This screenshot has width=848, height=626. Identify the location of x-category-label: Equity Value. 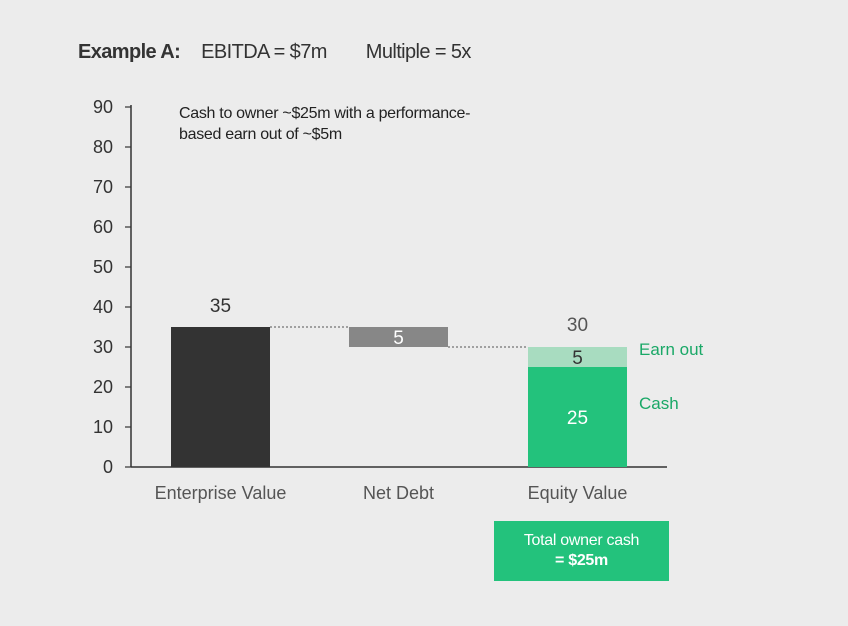
(578, 493).